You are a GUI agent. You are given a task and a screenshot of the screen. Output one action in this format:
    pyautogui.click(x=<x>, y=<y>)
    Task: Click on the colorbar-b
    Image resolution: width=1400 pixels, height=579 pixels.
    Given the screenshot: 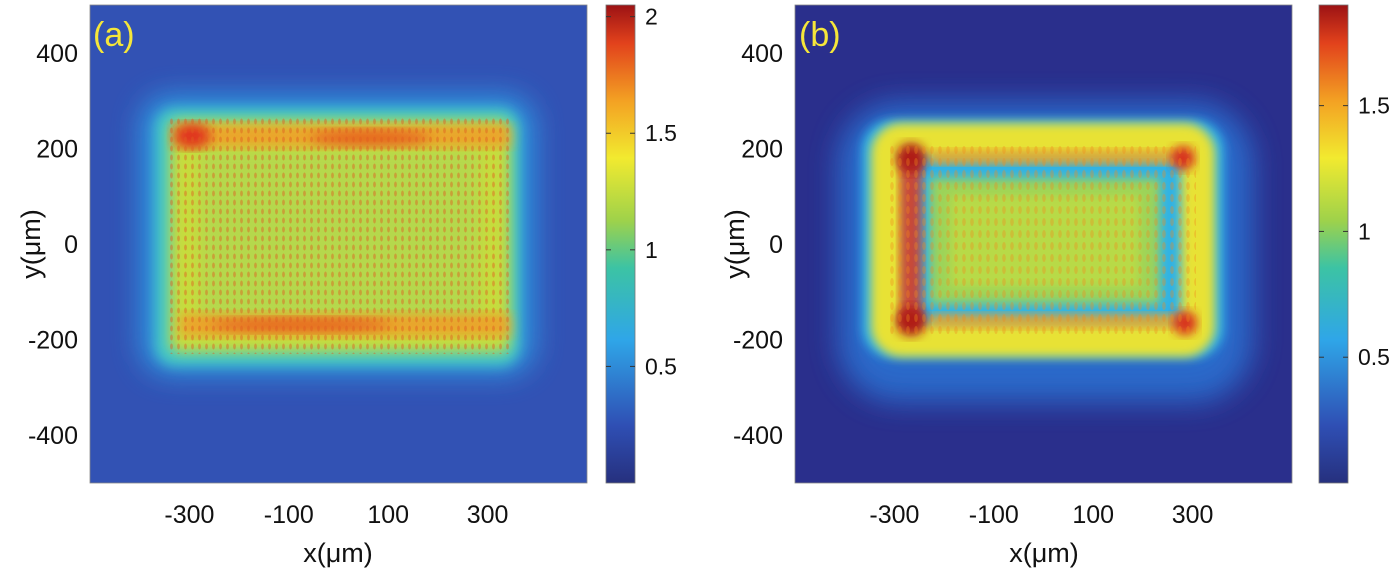 What is the action you would take?
    pyautogui.click(x=1333, y=244)
    